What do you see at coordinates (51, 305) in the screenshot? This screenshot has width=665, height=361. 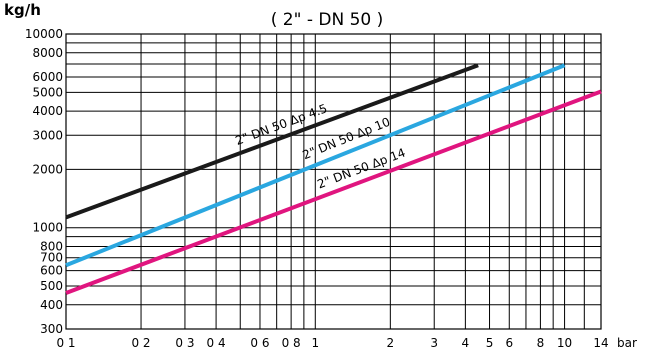 I see `y-tick-label: 400` at bounding box center [51, 305].